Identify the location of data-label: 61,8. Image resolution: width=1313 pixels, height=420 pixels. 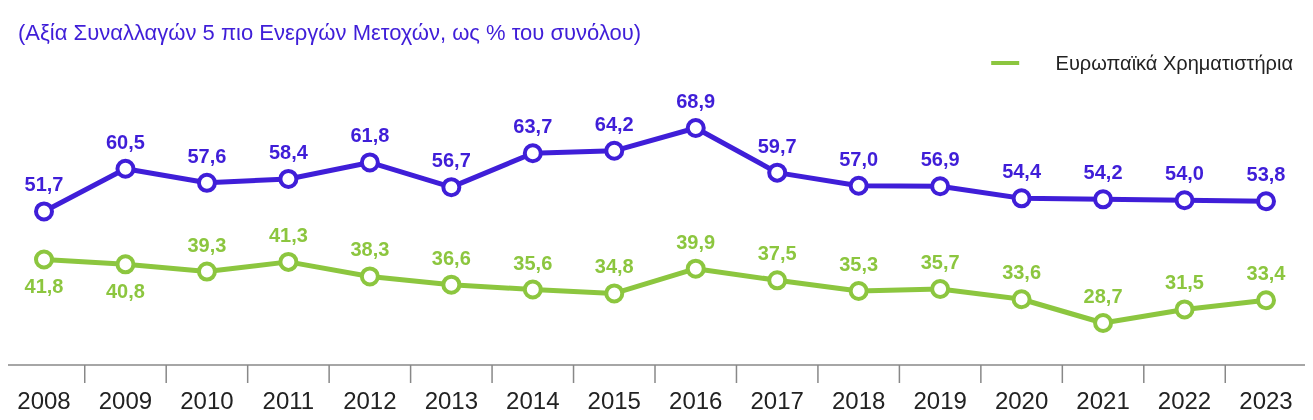
(370, 135).